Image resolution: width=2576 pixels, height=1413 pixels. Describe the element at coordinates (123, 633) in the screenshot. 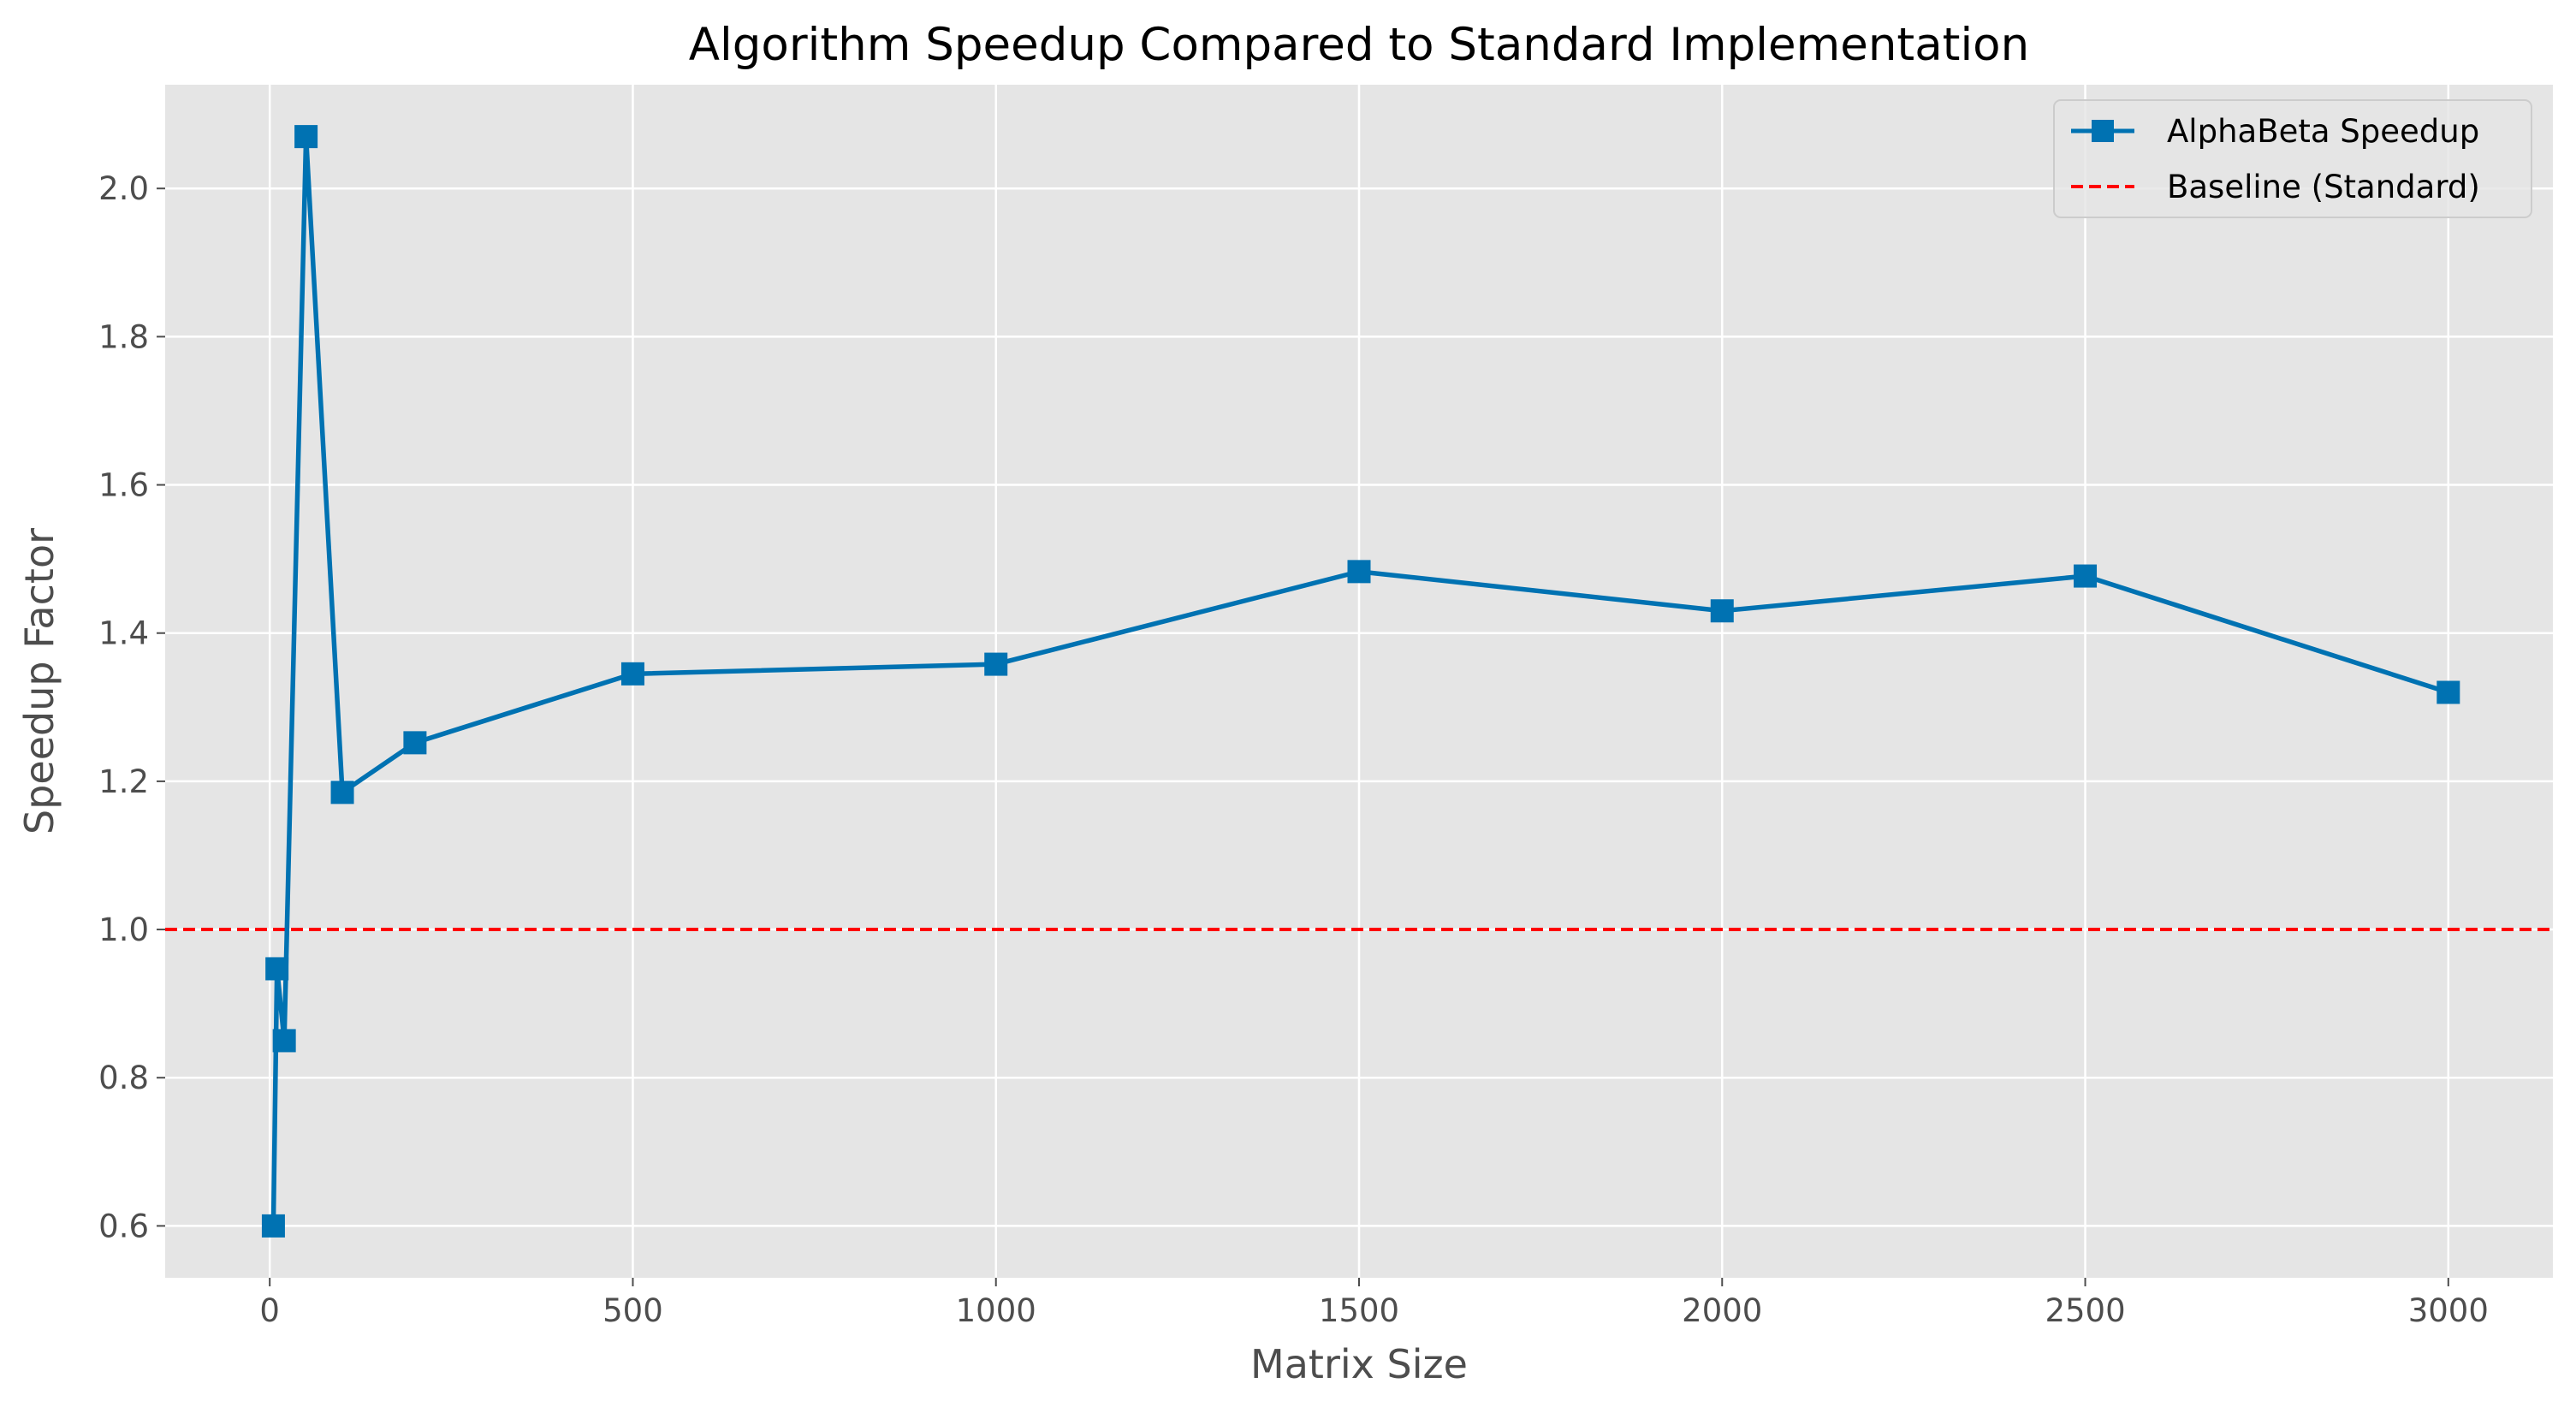

I see `y-tick-label: 1.4` at that location.